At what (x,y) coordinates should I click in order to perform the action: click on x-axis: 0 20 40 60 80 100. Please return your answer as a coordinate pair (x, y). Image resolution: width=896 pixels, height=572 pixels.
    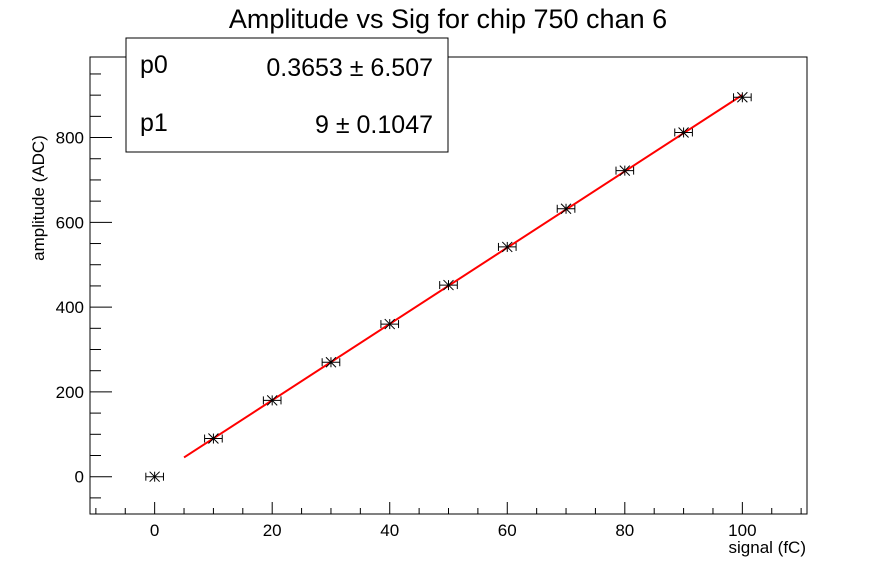
    Looking at the image, I should click on (448, 521).